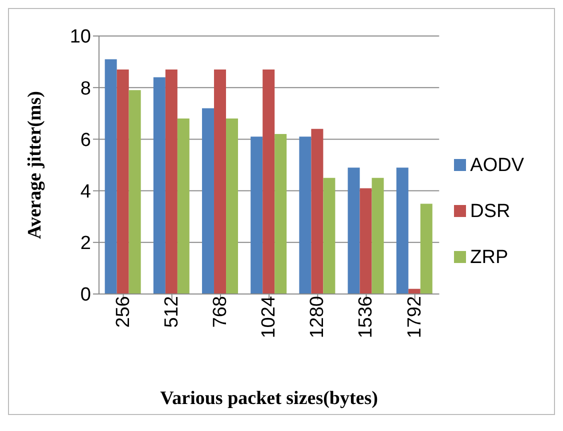  What do you see at coordinates (85, 295) in the screenshot?
I see `y-tick-label: 0` at bounding box center [85, 295].